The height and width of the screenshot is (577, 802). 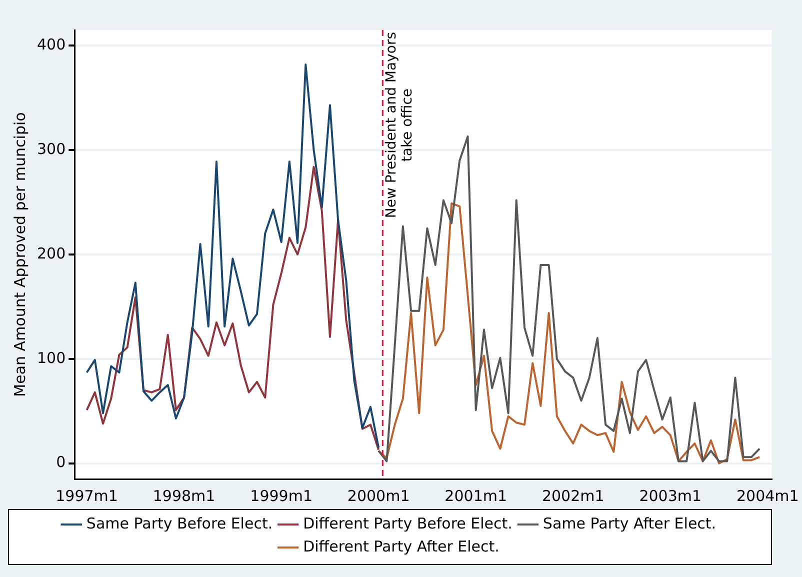 What do you see at coordinates (19, 254) in the screenshot?
I see `y-axis-title: Mean Amount Approved per muncipio` at bounding box center [19, 254].